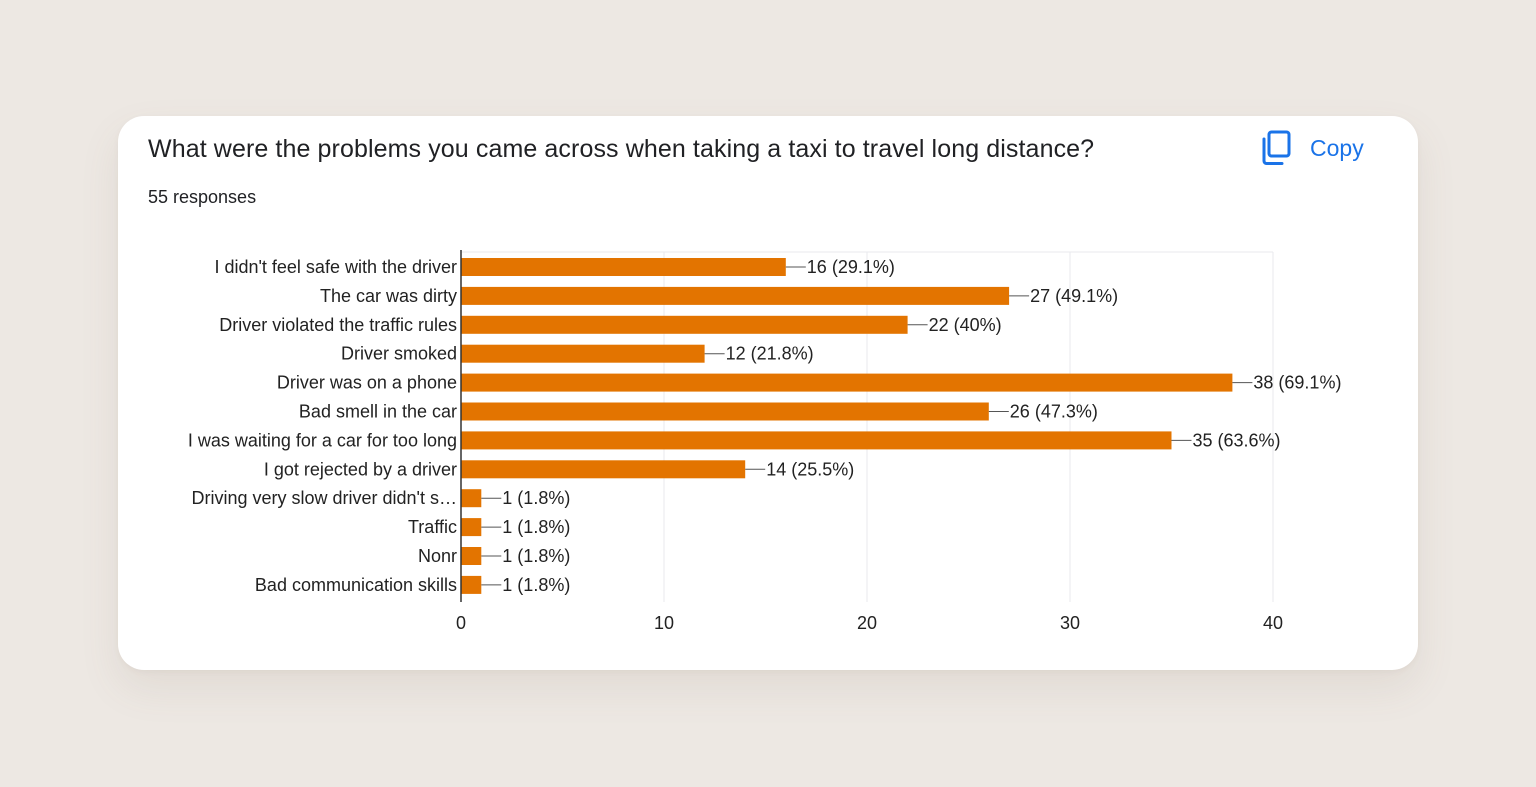 The height and width of the screenshot is (787, 1536). I want to click on category-label: I was waiting for a car for too long, so click(322, 440).